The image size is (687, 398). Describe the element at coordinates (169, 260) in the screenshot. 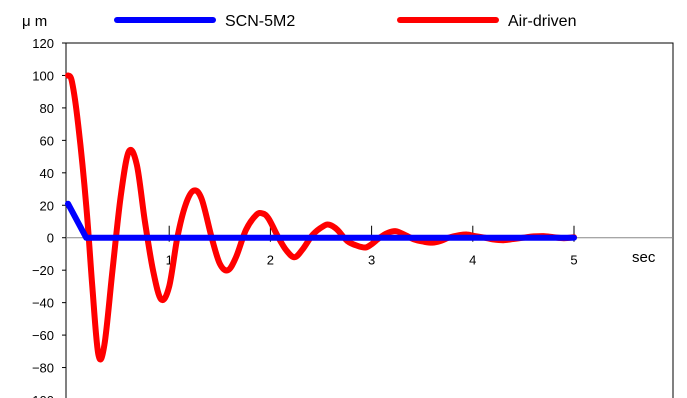

I see `x-tick-label: 1` at that location.